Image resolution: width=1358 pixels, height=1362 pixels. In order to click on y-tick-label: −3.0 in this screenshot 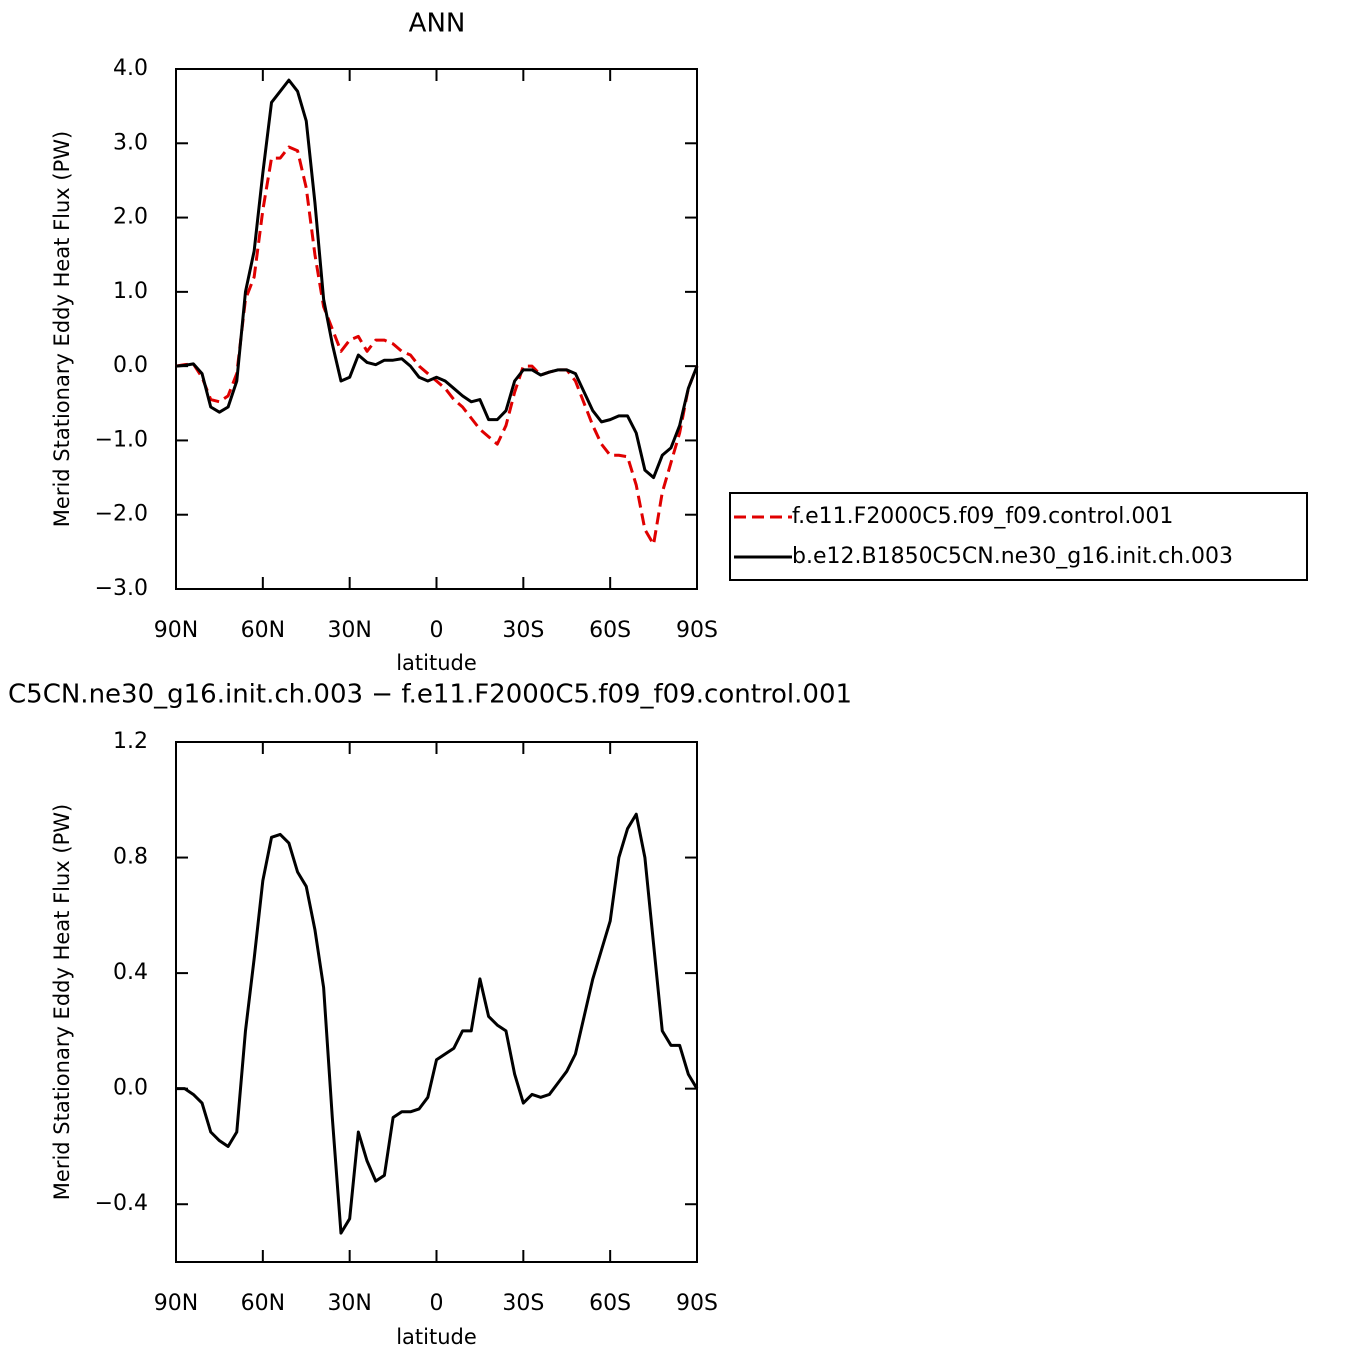, I will do `click(121, 588)`.